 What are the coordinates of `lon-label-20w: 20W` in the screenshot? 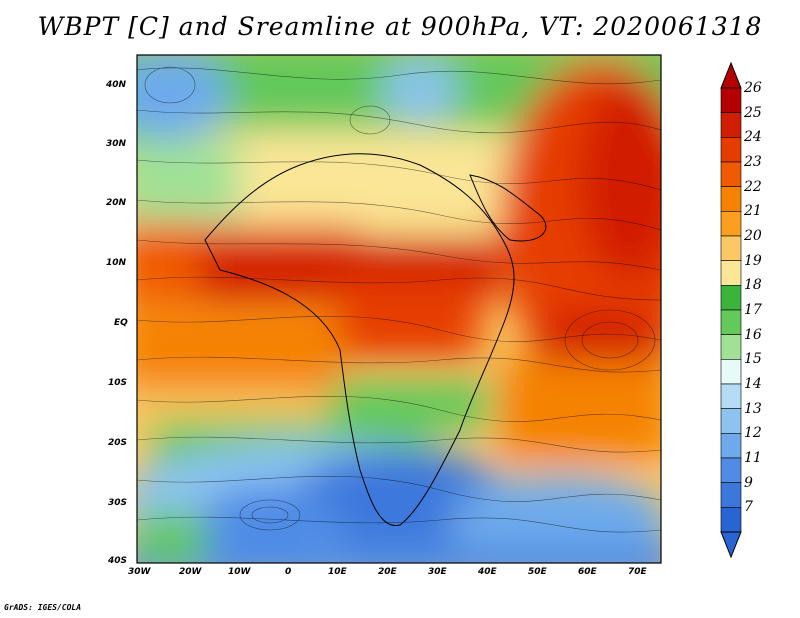 It's located at (190, 572).